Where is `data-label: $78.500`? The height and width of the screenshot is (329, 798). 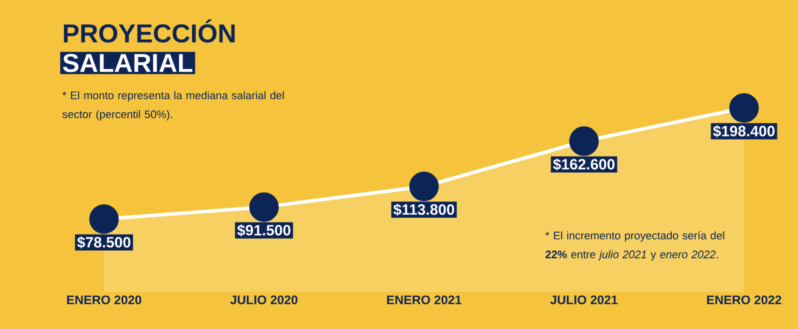
data-label: $78.500 is located at coordinates (103, 242).